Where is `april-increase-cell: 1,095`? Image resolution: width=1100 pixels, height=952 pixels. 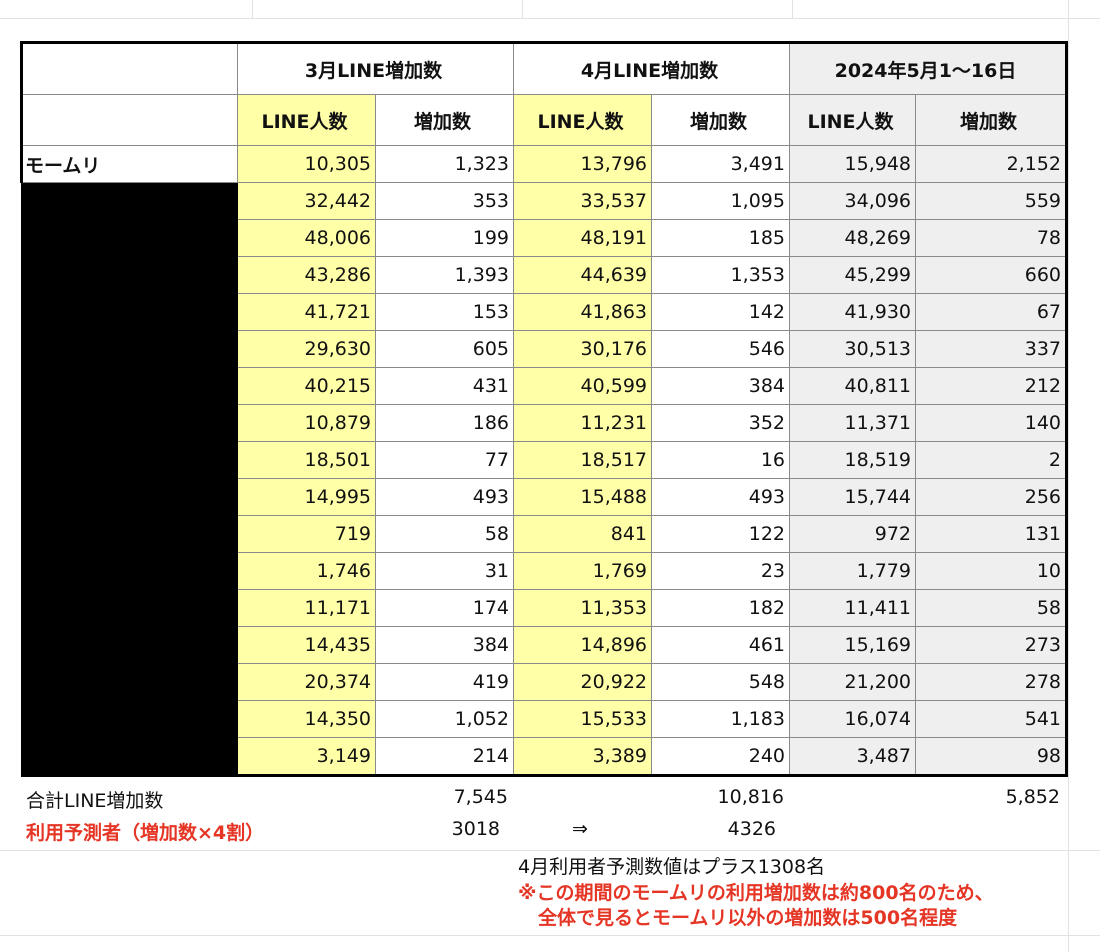
april-increase-cell: 1,095 is located at coordinates (720, 201).